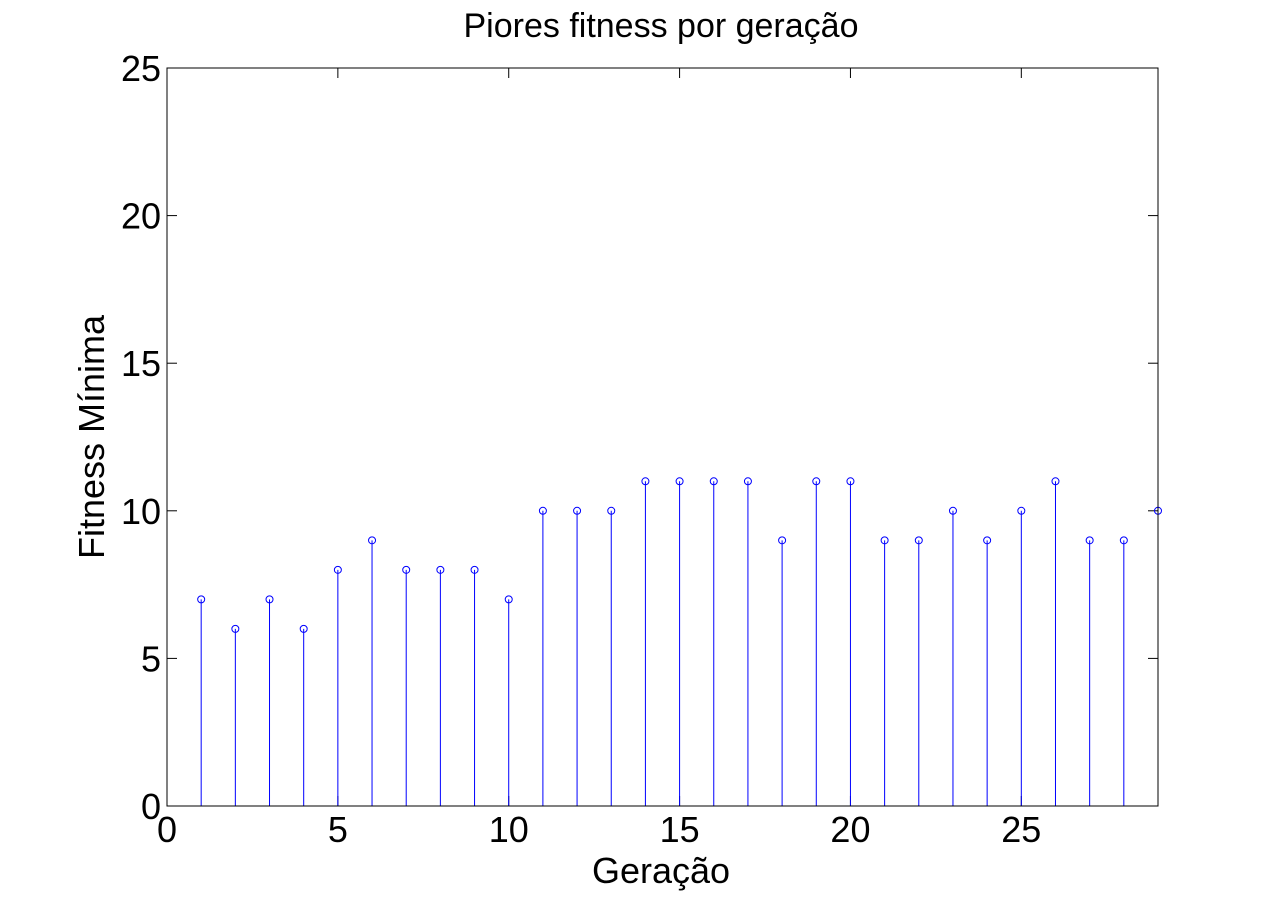  I want to click on x-tick-label: 0, so click(167, 829).